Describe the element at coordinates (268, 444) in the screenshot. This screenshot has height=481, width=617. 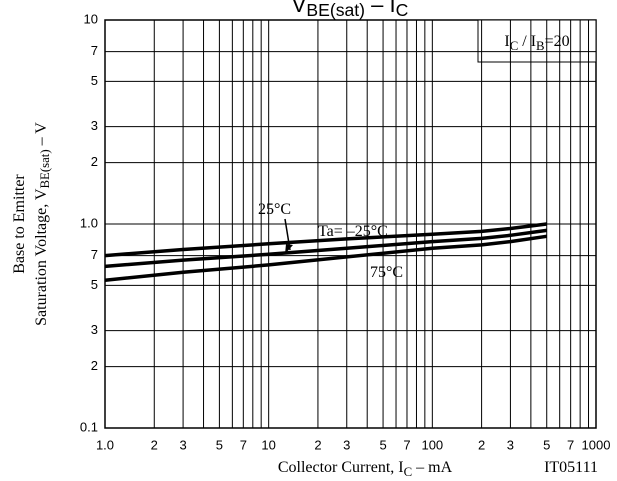
I see `x-tick-label: 10` at that location.